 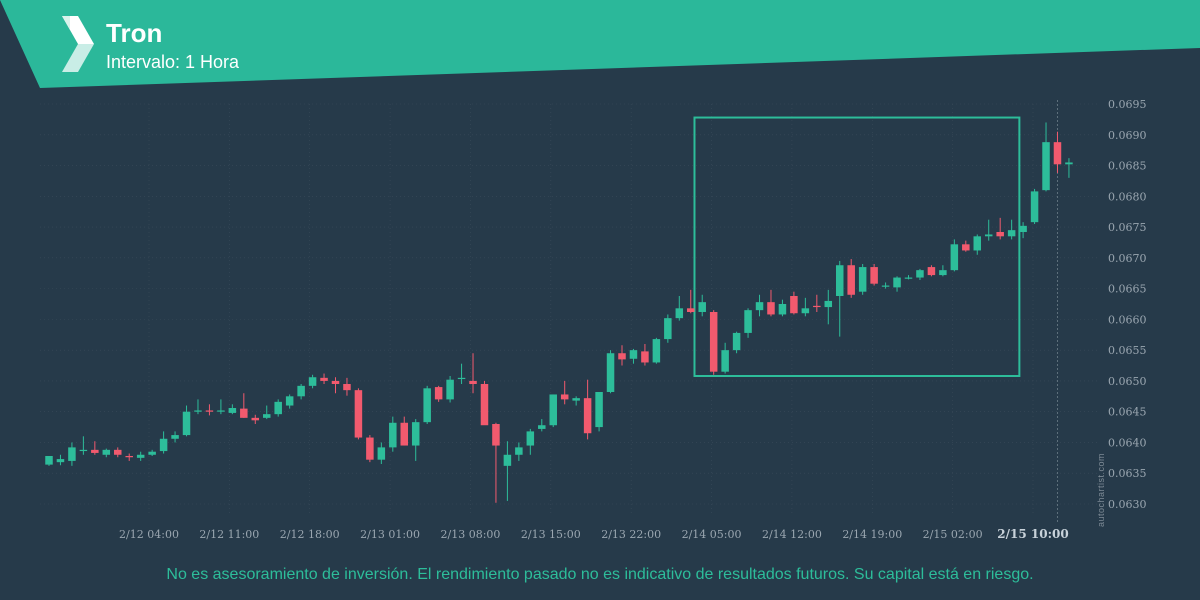 What do you see at coordinates (1127, 166) in the screenshot?
I see `y-tick-label: 0.0685` at bounding box center [1127, 166].